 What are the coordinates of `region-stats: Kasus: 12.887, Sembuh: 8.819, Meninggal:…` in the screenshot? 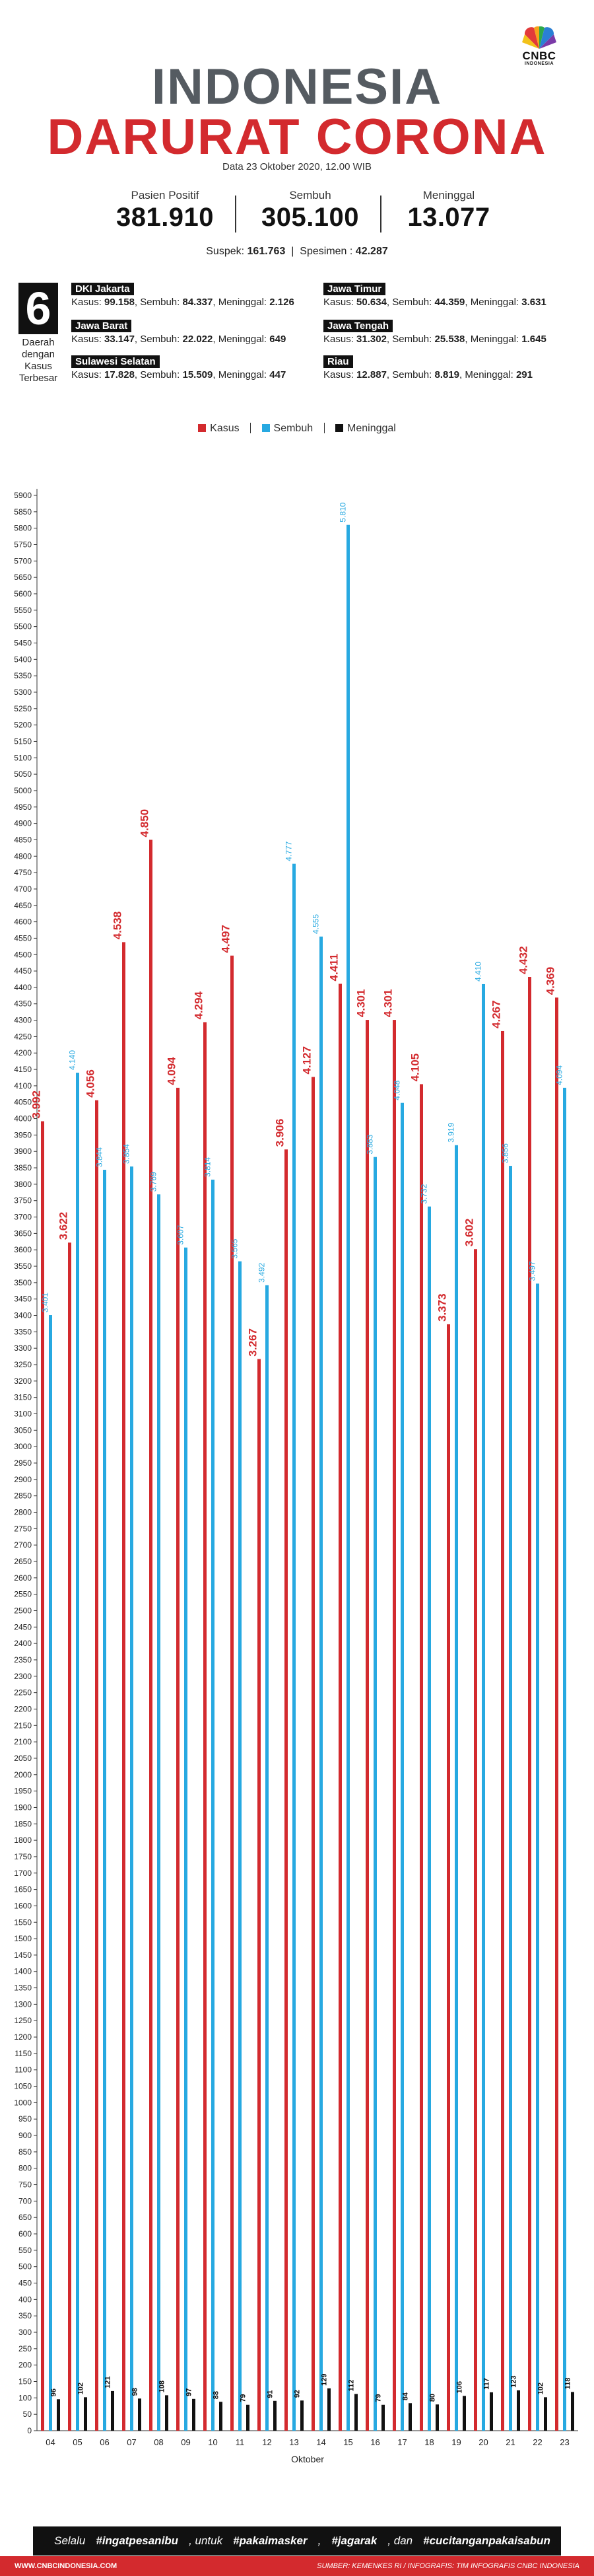 It's located at (428, 374).